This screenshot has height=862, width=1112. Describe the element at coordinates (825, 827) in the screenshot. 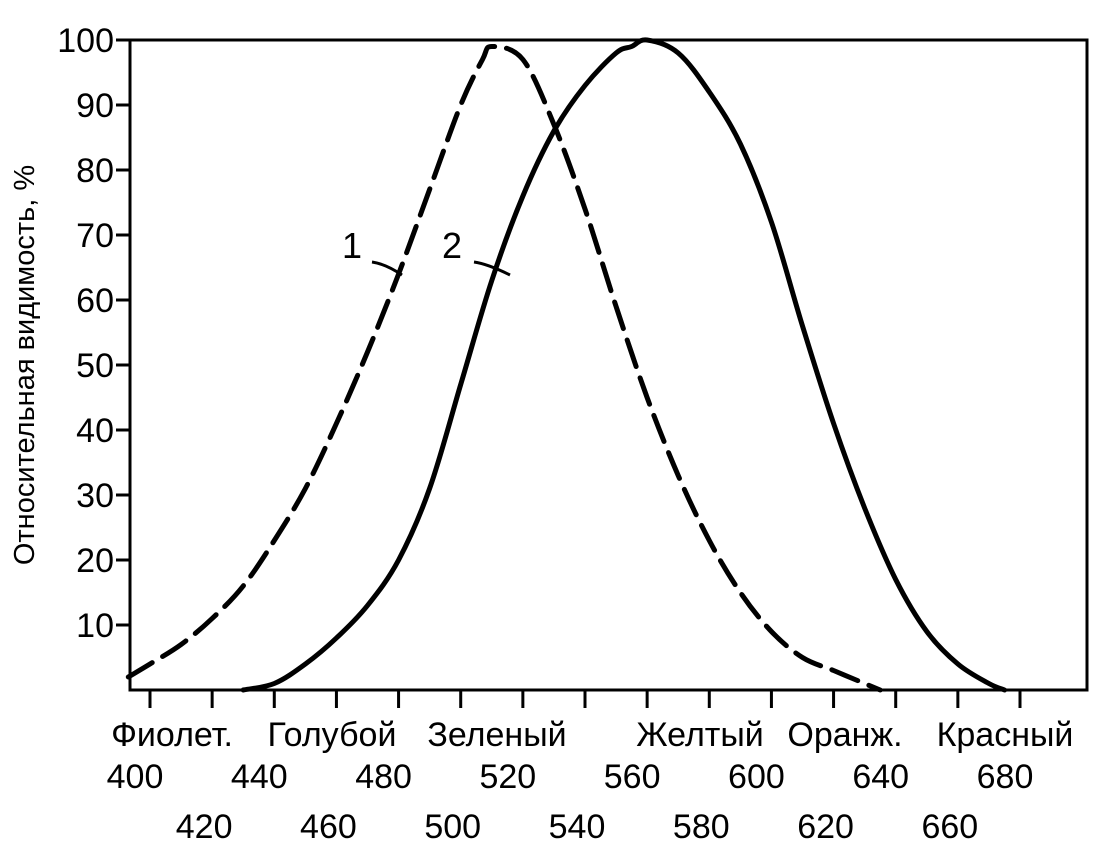

I see `x-tick-label-lower: 620` at that location.